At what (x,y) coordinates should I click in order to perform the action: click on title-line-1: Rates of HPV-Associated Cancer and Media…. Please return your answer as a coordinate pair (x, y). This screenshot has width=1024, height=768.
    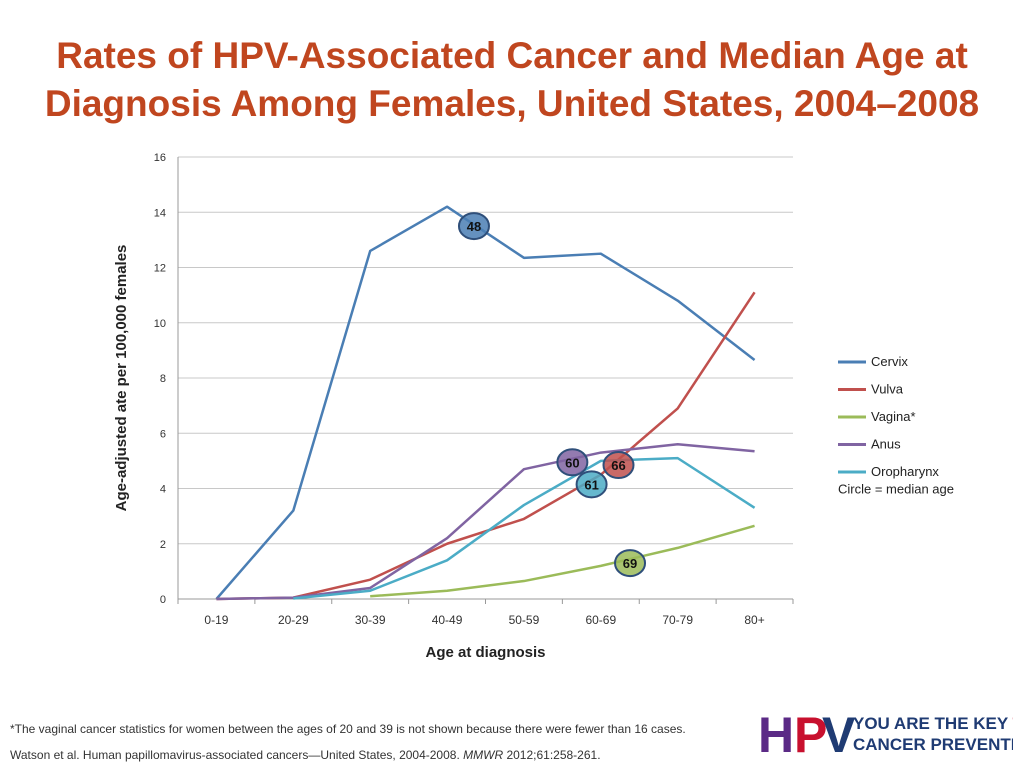
    Looking at the image, I should click on (512, 55).